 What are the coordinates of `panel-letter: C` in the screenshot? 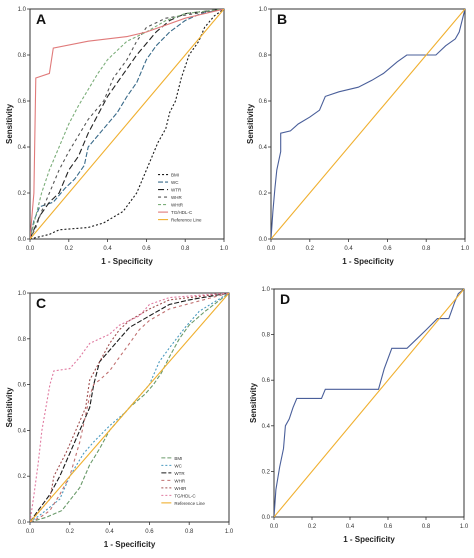 It's located at (41, 303).